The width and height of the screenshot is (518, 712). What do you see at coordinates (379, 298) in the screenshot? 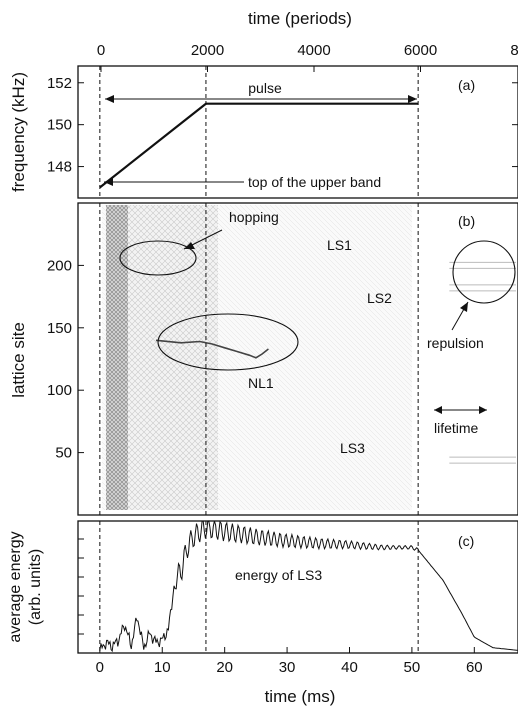
I see `ls2-label: LS2` at bounding box center [379, 298].